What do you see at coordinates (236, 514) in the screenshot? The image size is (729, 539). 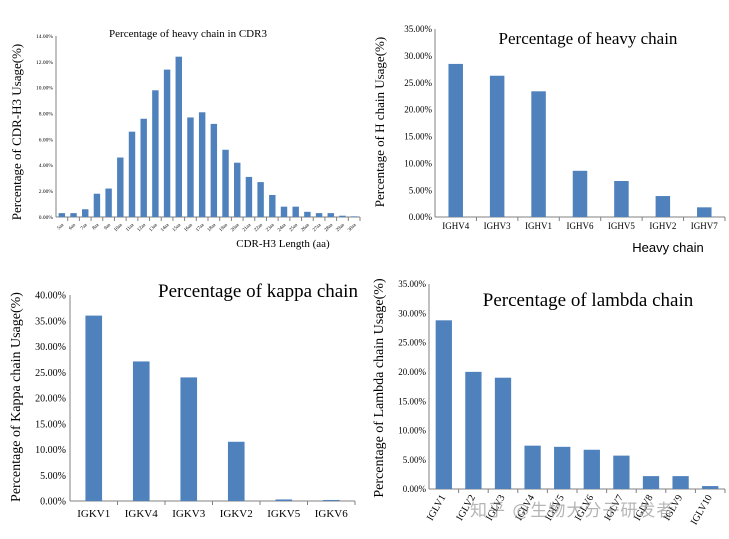 I see `x-tick-label: IGKV2` at bounding box center [236, 514].